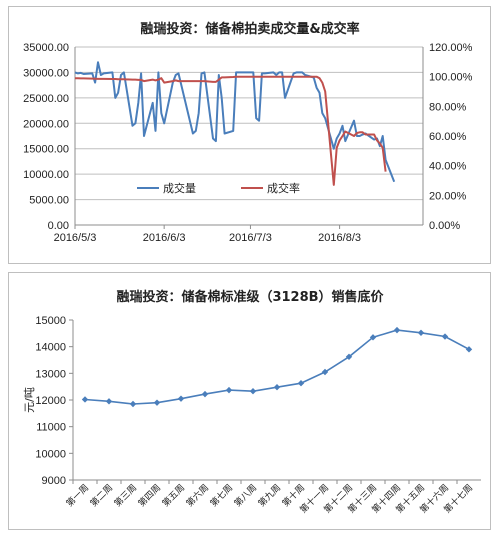 The width and height of the screenshot is (496, 534). I want to click on chart-title: 融瑞投资：储备棉拍卖成交量&成交率, so click(249, 29).